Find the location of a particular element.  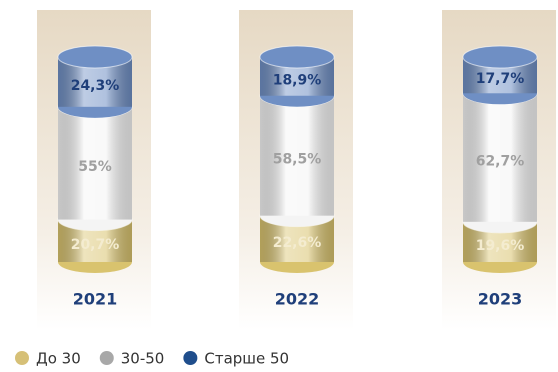

x-tick-label: 2022 is located at coordinates (297, 299).